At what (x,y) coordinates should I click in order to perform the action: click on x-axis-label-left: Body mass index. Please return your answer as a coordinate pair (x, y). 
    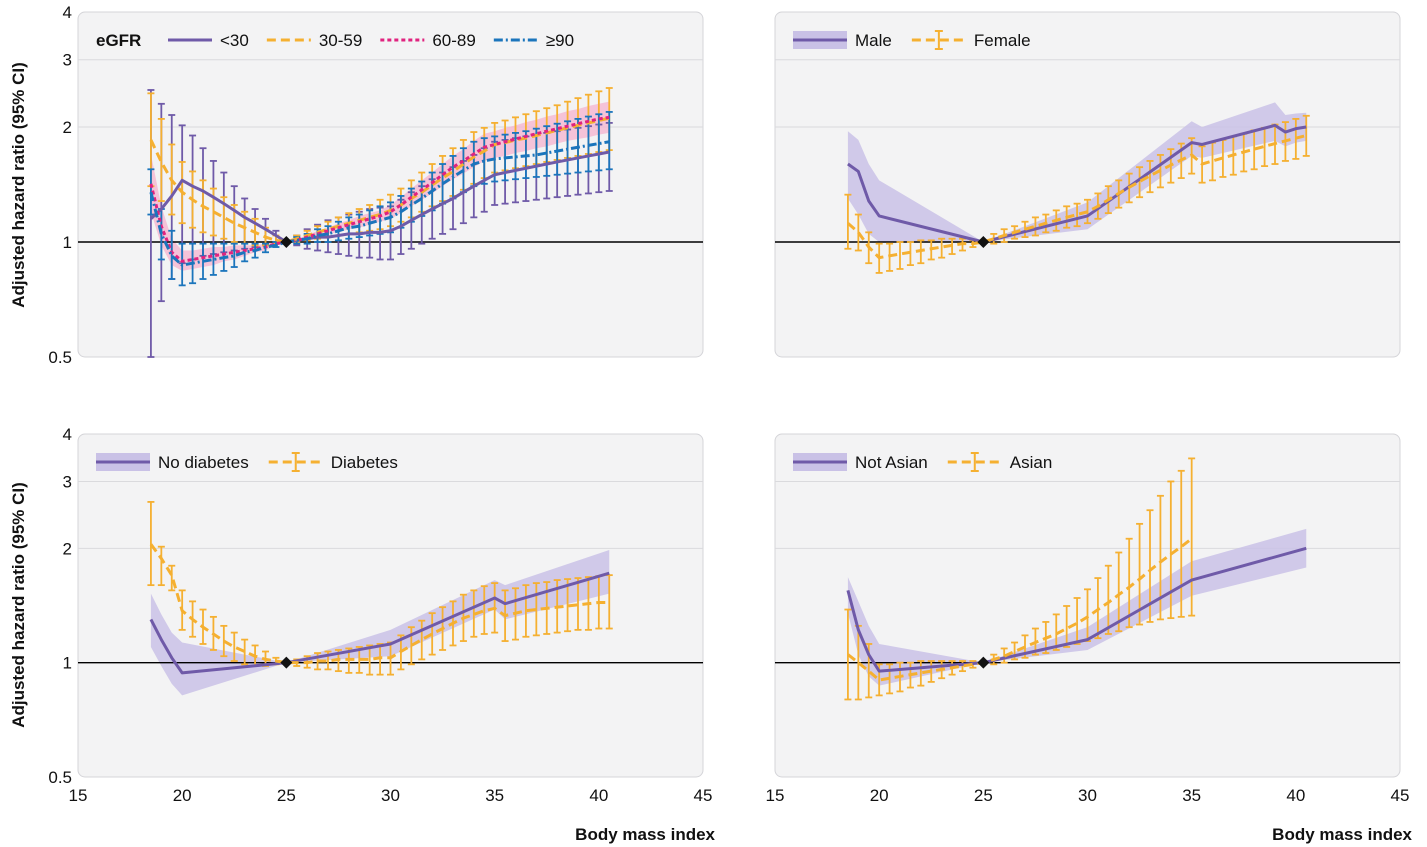
    Looking at the image, I should click on (645, 834).